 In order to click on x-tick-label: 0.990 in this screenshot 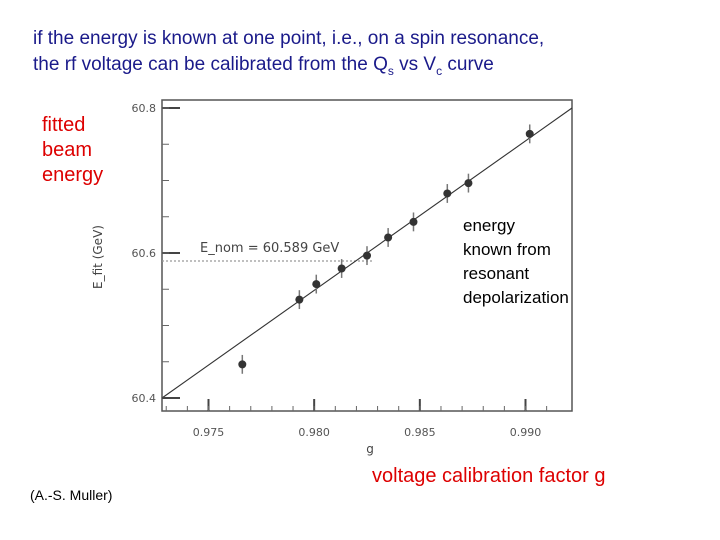, I will do `click(526, 432)`.